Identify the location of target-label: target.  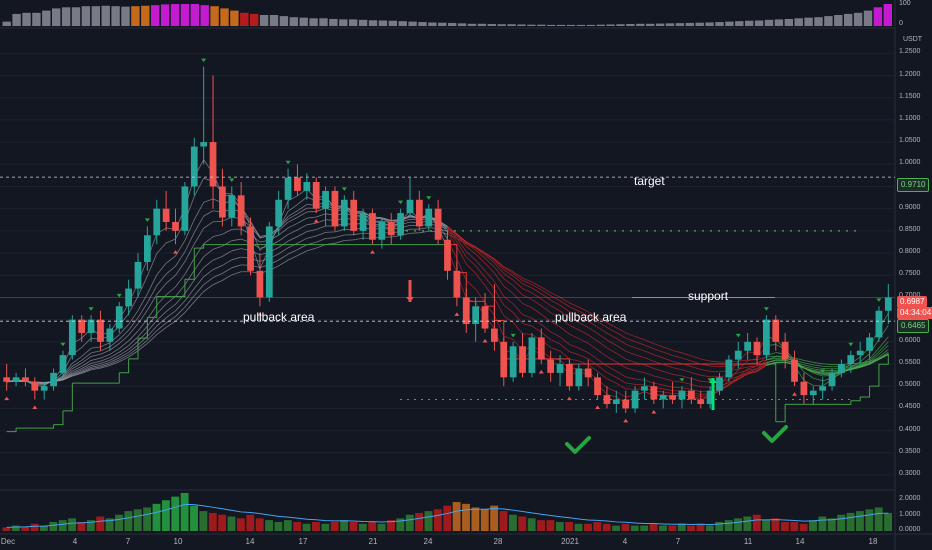
(649, 181).